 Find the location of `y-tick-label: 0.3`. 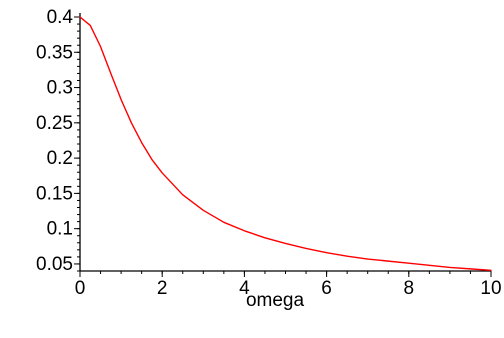

y-tick-label: 0.3 is located at coordinates (60, 88).